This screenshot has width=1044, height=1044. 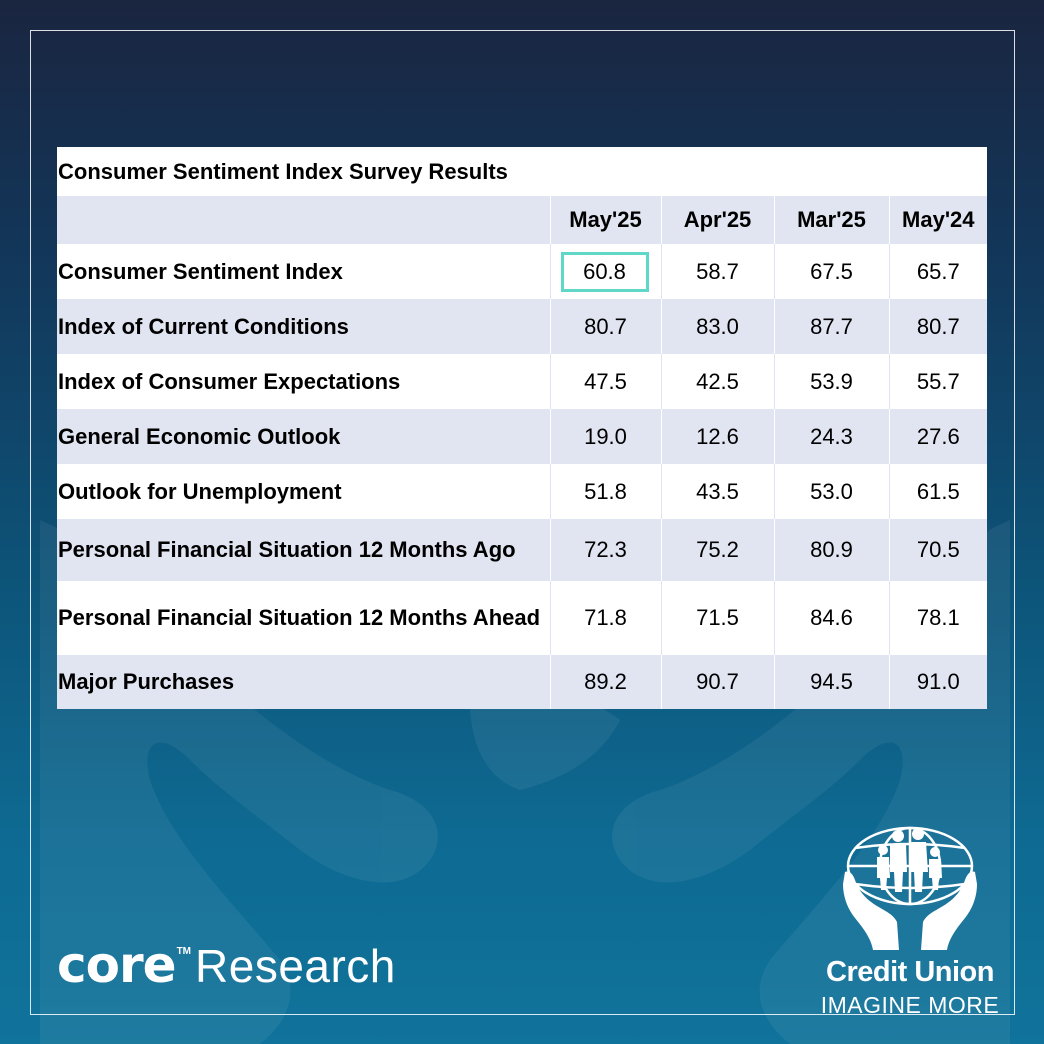 What do you see at coordinates (303, 491) in the screenshot?
I see `row-label: Outlook for Unemployment` at bounding box center [303, 491].